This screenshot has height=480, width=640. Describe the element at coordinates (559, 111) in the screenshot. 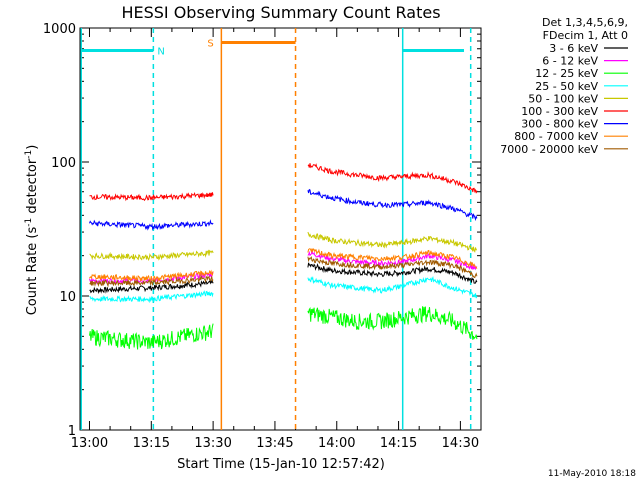

I see `legend-entry-label: 100 - 300 keV` at that location.